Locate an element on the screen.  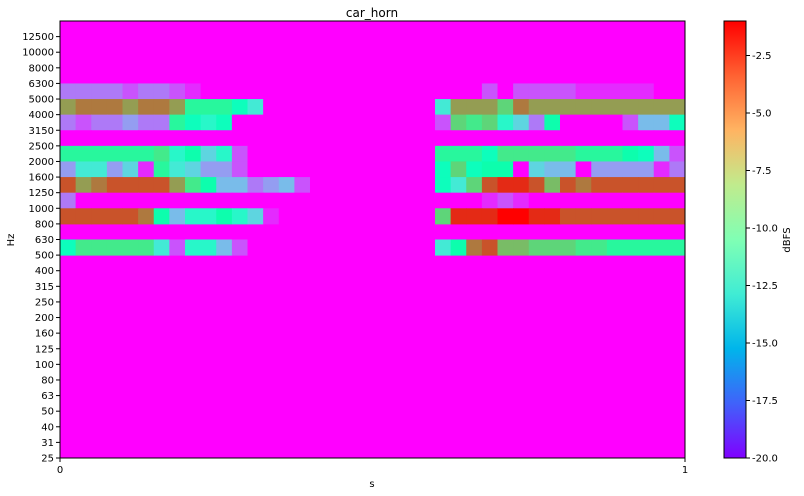
y-tick-label: 31 is located at coordinates (47, 443).